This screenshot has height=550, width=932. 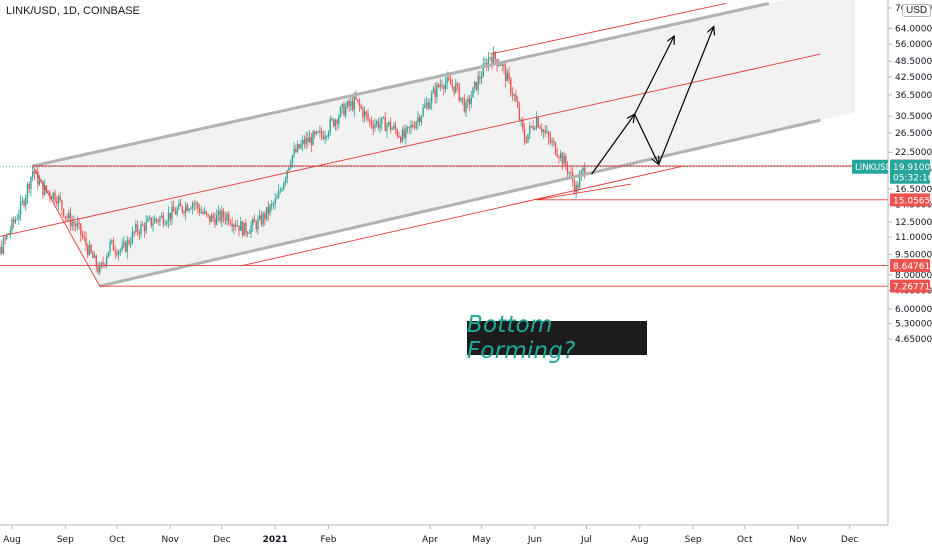 I want to click on current-price-label: 19.91000, so click(x=912, y=168).